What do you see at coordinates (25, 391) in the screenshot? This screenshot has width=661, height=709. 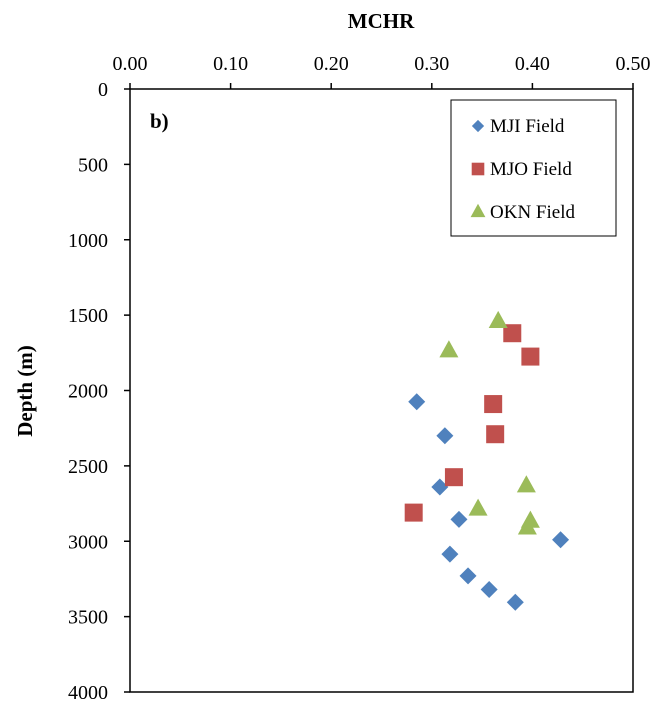 I see `y-axis-title: Depth (m)` at bounding box center [25, 391].